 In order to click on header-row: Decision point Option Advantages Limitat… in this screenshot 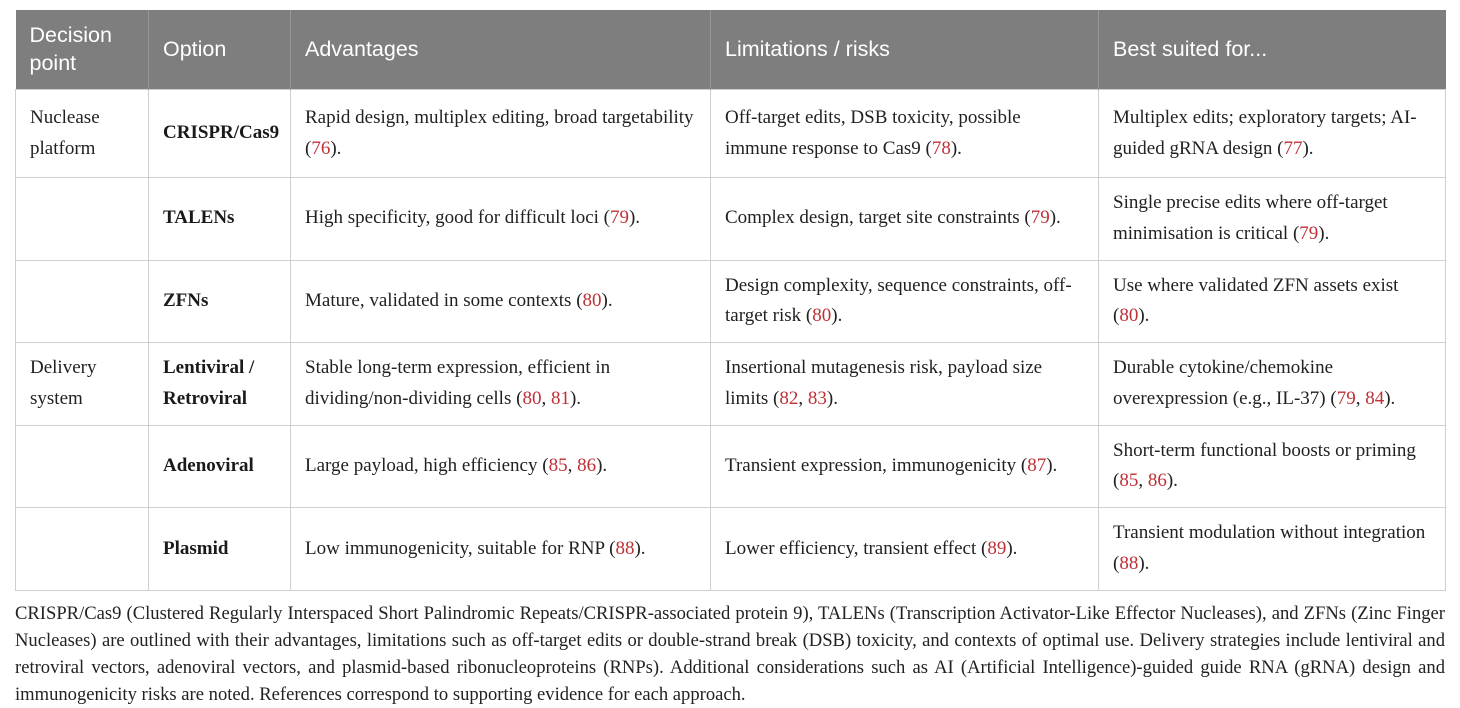, I will do `click(730, 50)`.